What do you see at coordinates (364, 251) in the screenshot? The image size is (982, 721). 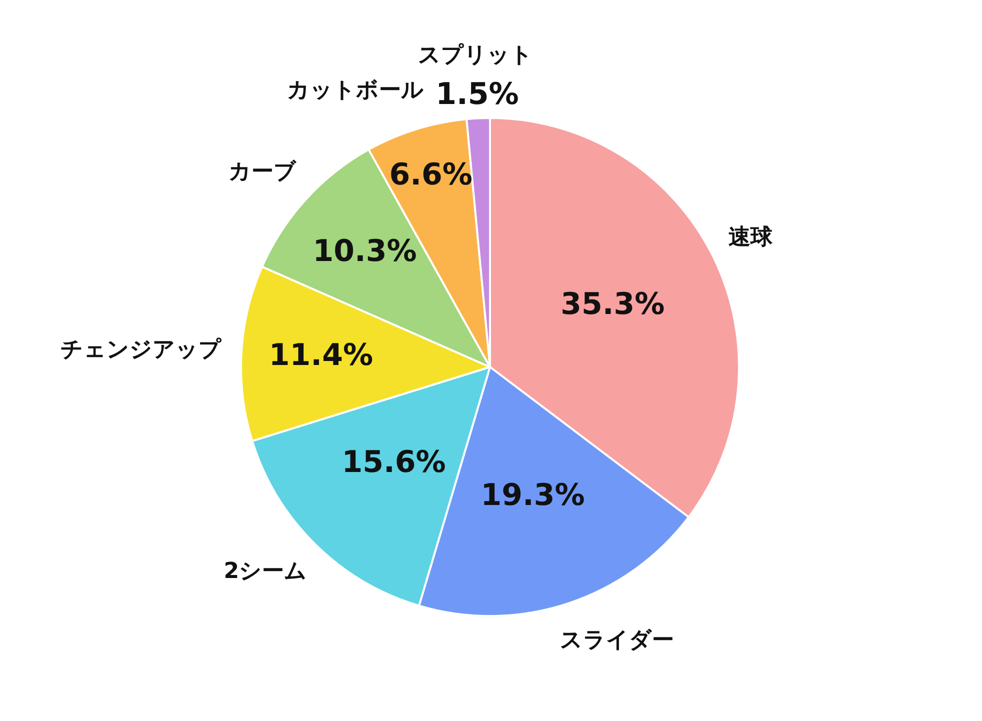 I see `data-label: 10.3%` at bounding box center [364, 251].